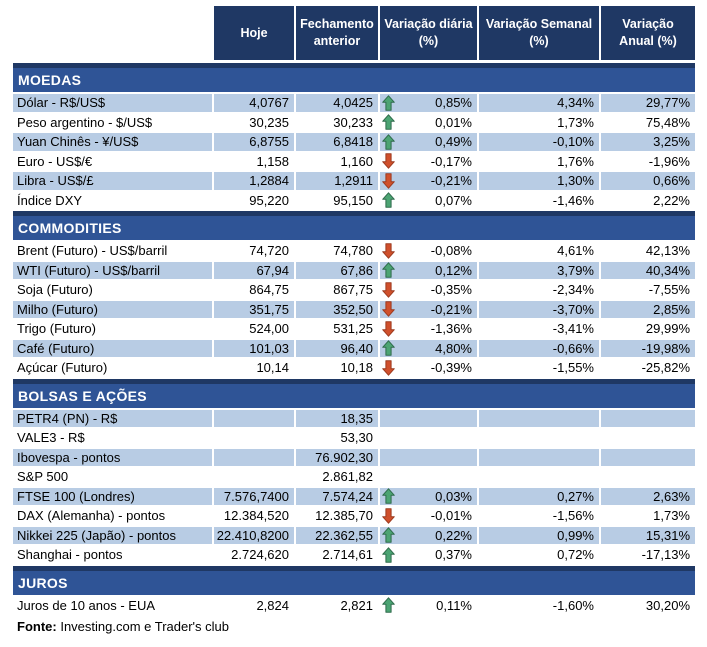 The width and height of the screenshot is (707, 647). What do you see at coordinates (573, 516) in the screenshot?
I see `variacao-semanal-value: -1,56%` at bounding box center [573, 516].